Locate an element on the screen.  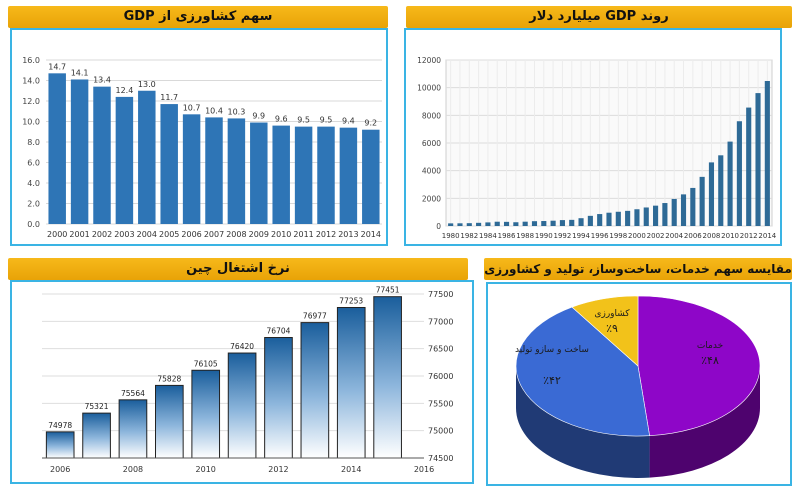
data-label: 14.7 is located at coordinates (57, 66).